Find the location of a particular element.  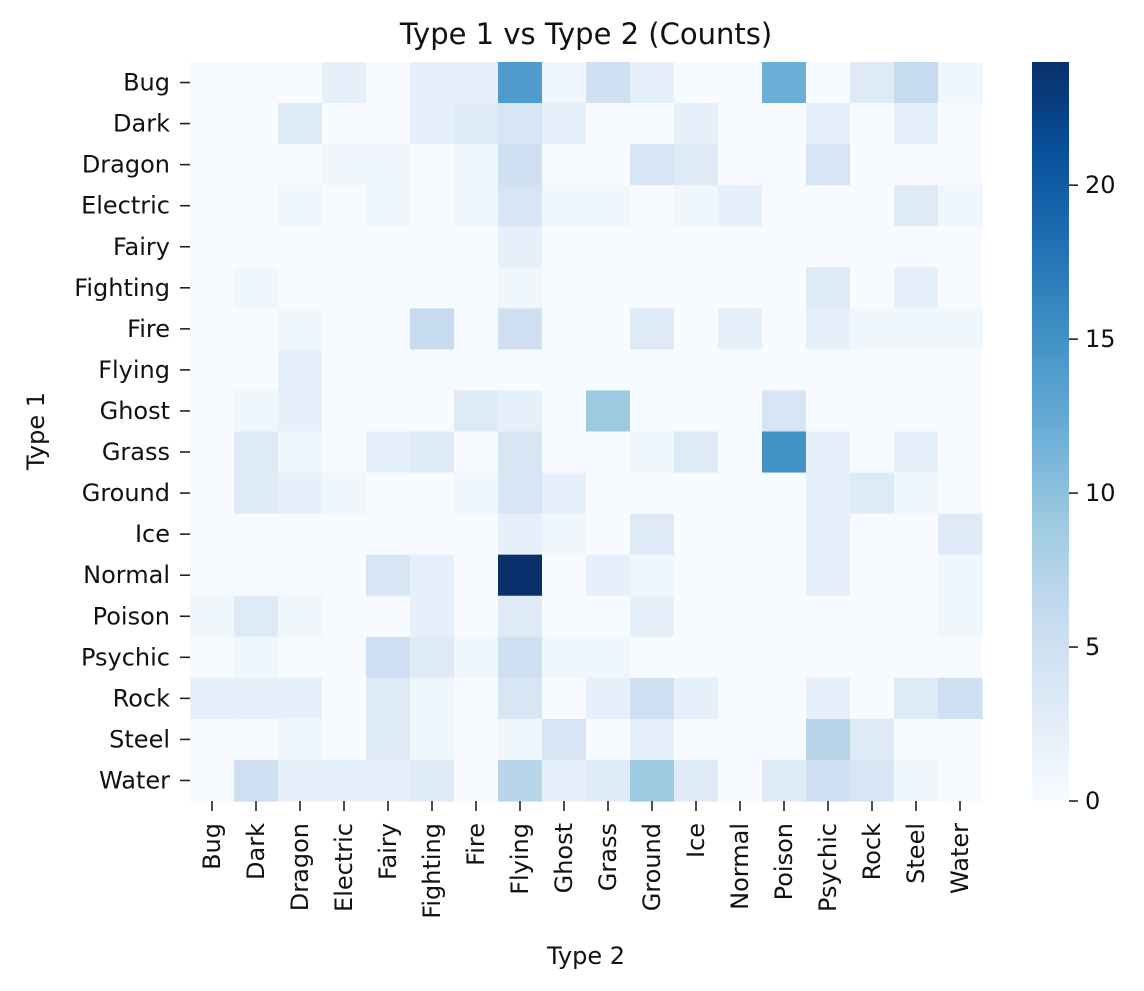

cell-ice-psychic: Ice / Psychic: 2 is located at coordinates (828, 534).